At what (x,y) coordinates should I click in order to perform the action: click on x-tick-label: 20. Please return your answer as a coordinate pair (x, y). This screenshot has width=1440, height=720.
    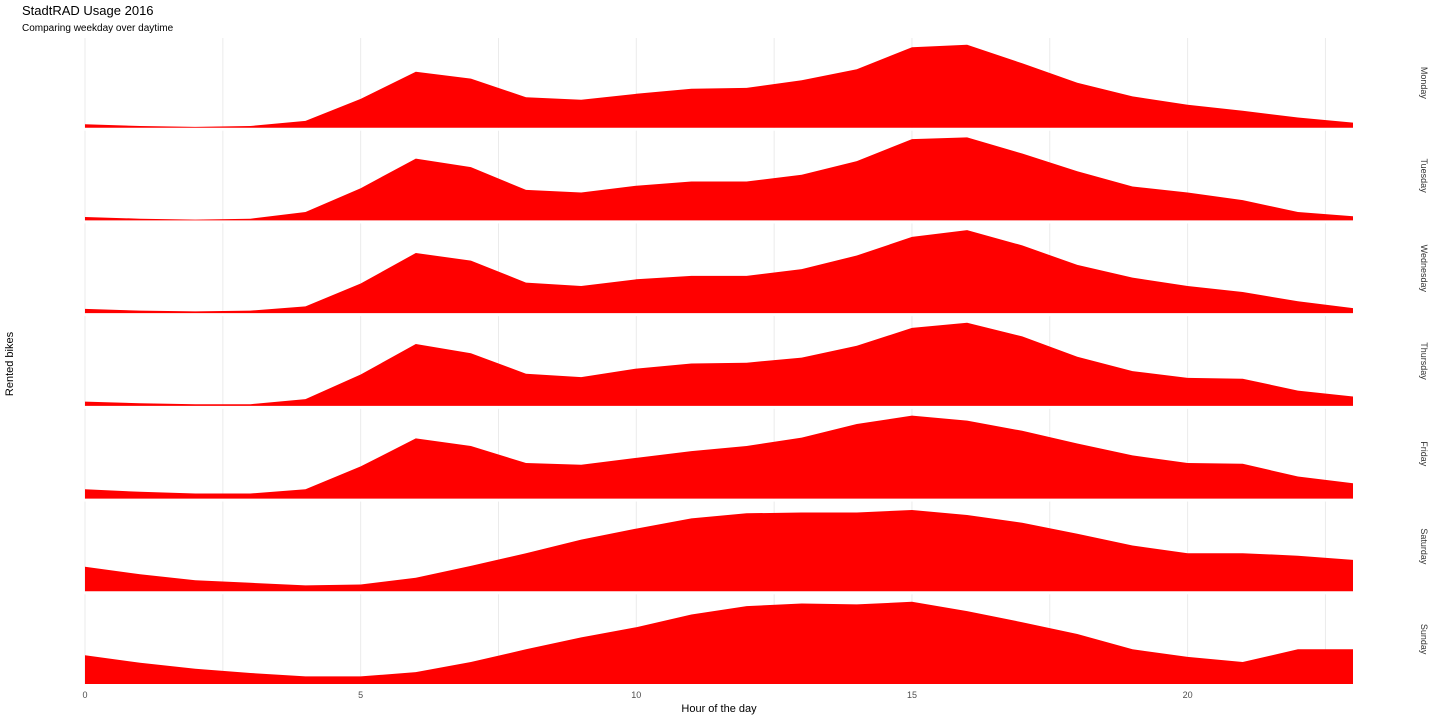
    Looking at the image, I should click on (1188, 695).